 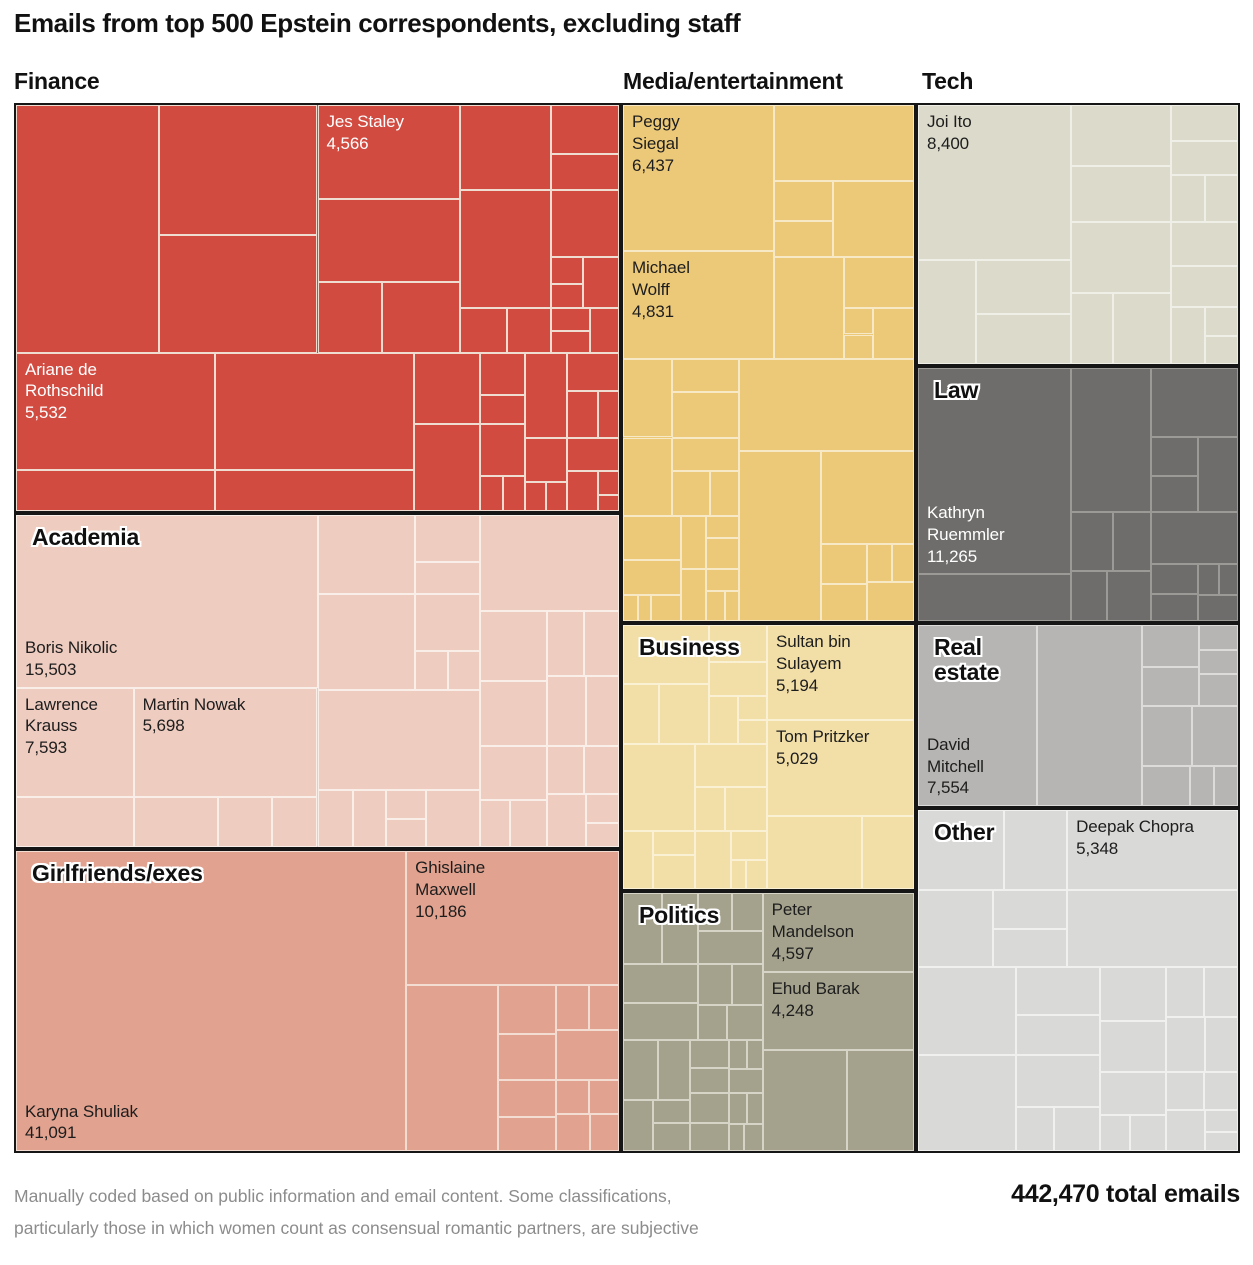 What do you see at coordinates (955, 766) in the screenshot?
I see `leaf-label: David Mitchell 7,554` at bounding box center [955, 766].